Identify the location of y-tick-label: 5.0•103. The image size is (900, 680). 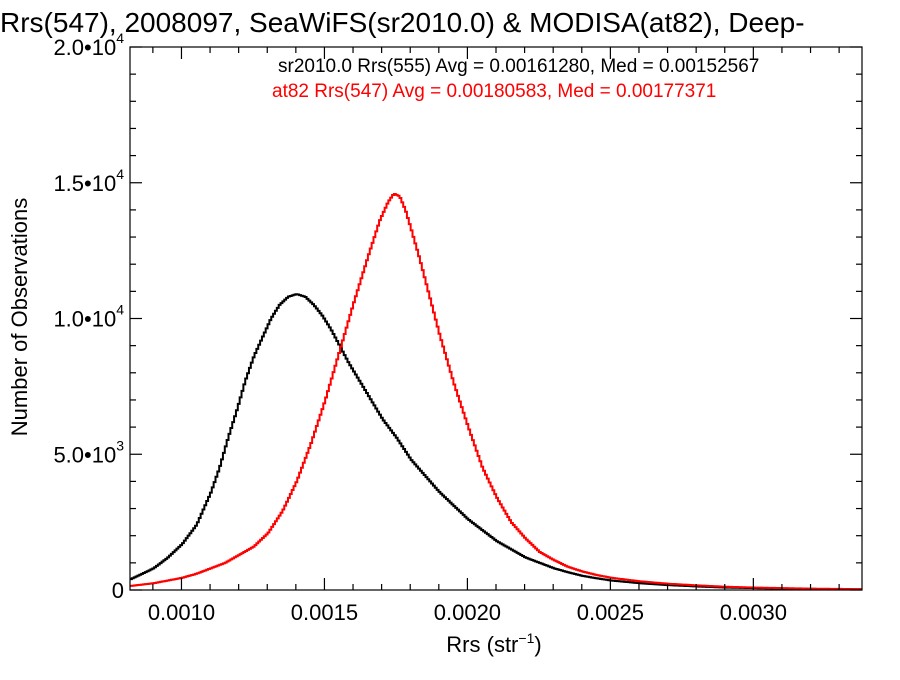
(88, 452).